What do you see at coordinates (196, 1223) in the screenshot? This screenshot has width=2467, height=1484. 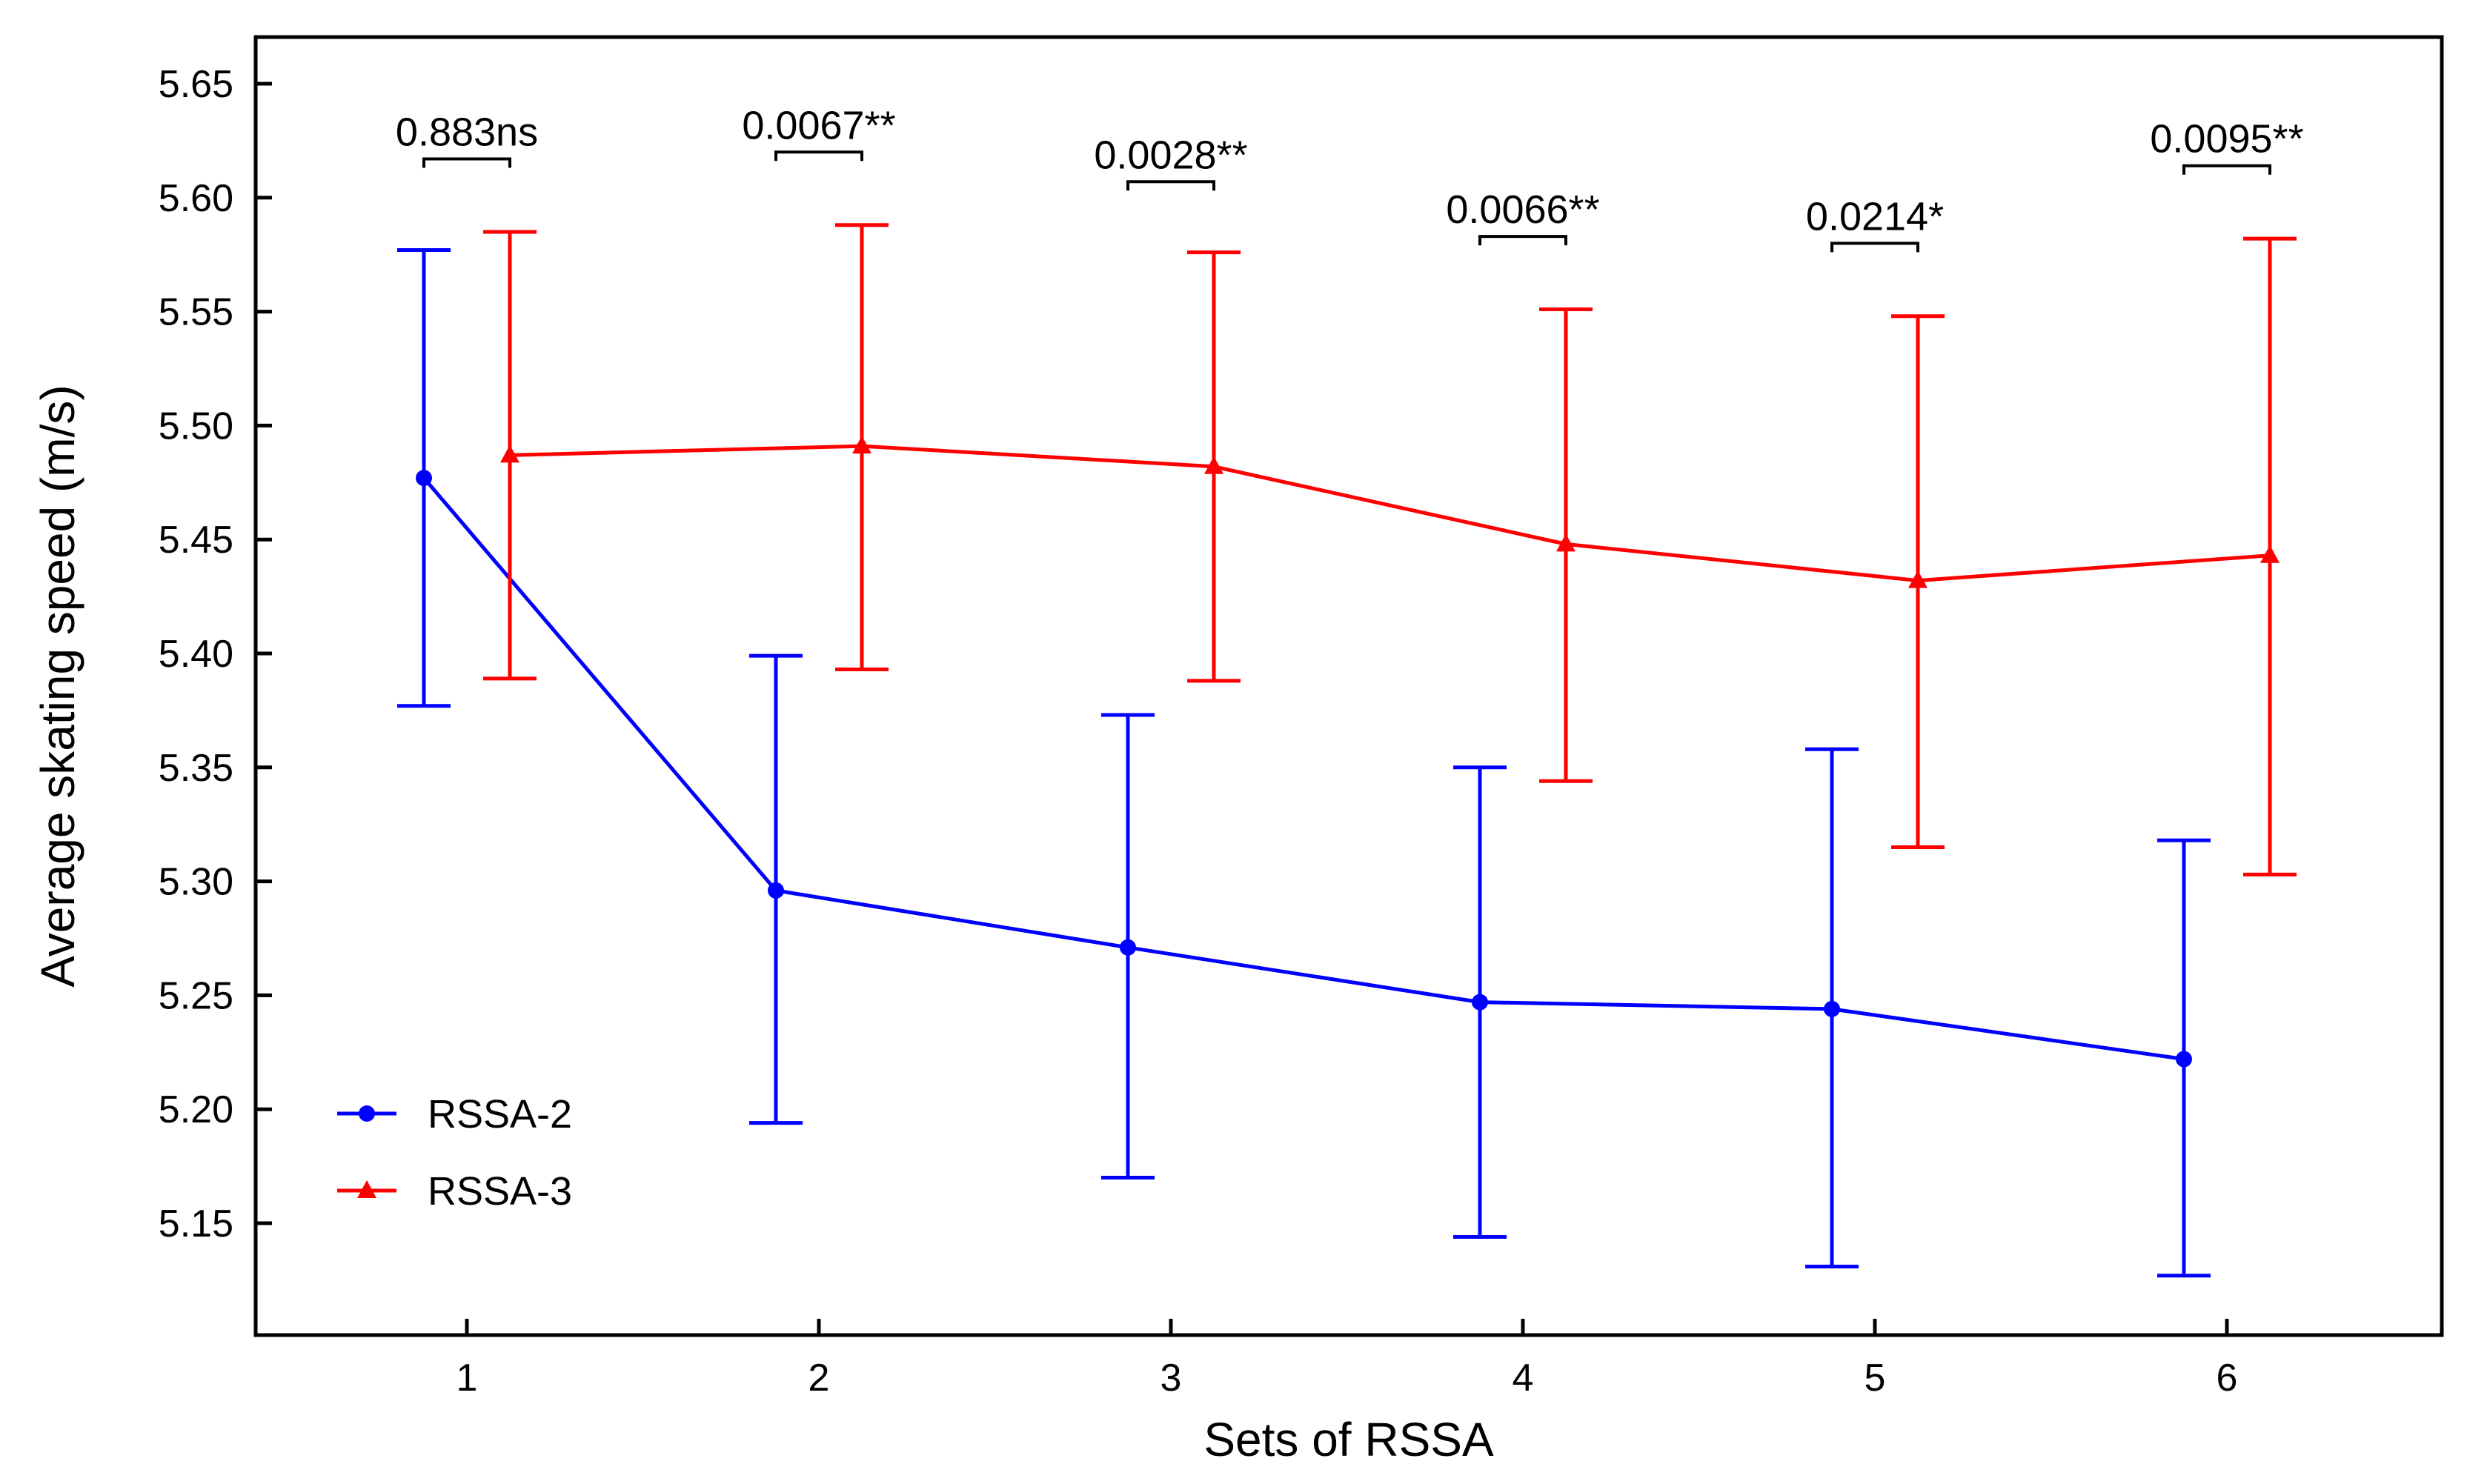 I see `y-tick-label: 5.15` at bounding box center [196, 1223].